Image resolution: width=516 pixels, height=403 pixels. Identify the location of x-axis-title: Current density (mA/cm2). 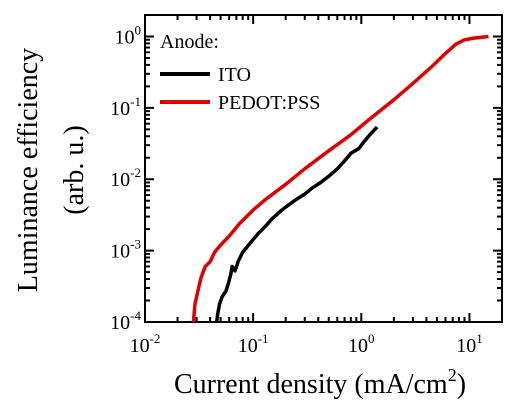
(320, 382).